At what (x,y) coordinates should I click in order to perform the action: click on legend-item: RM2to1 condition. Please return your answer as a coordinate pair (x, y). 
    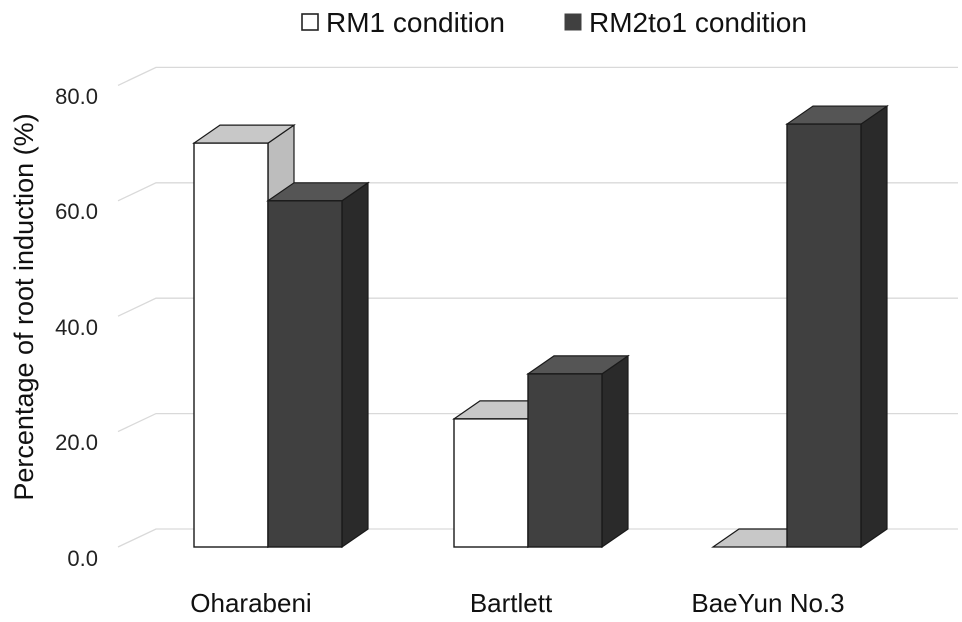
    Looking at the image, I should click on (685, 22).